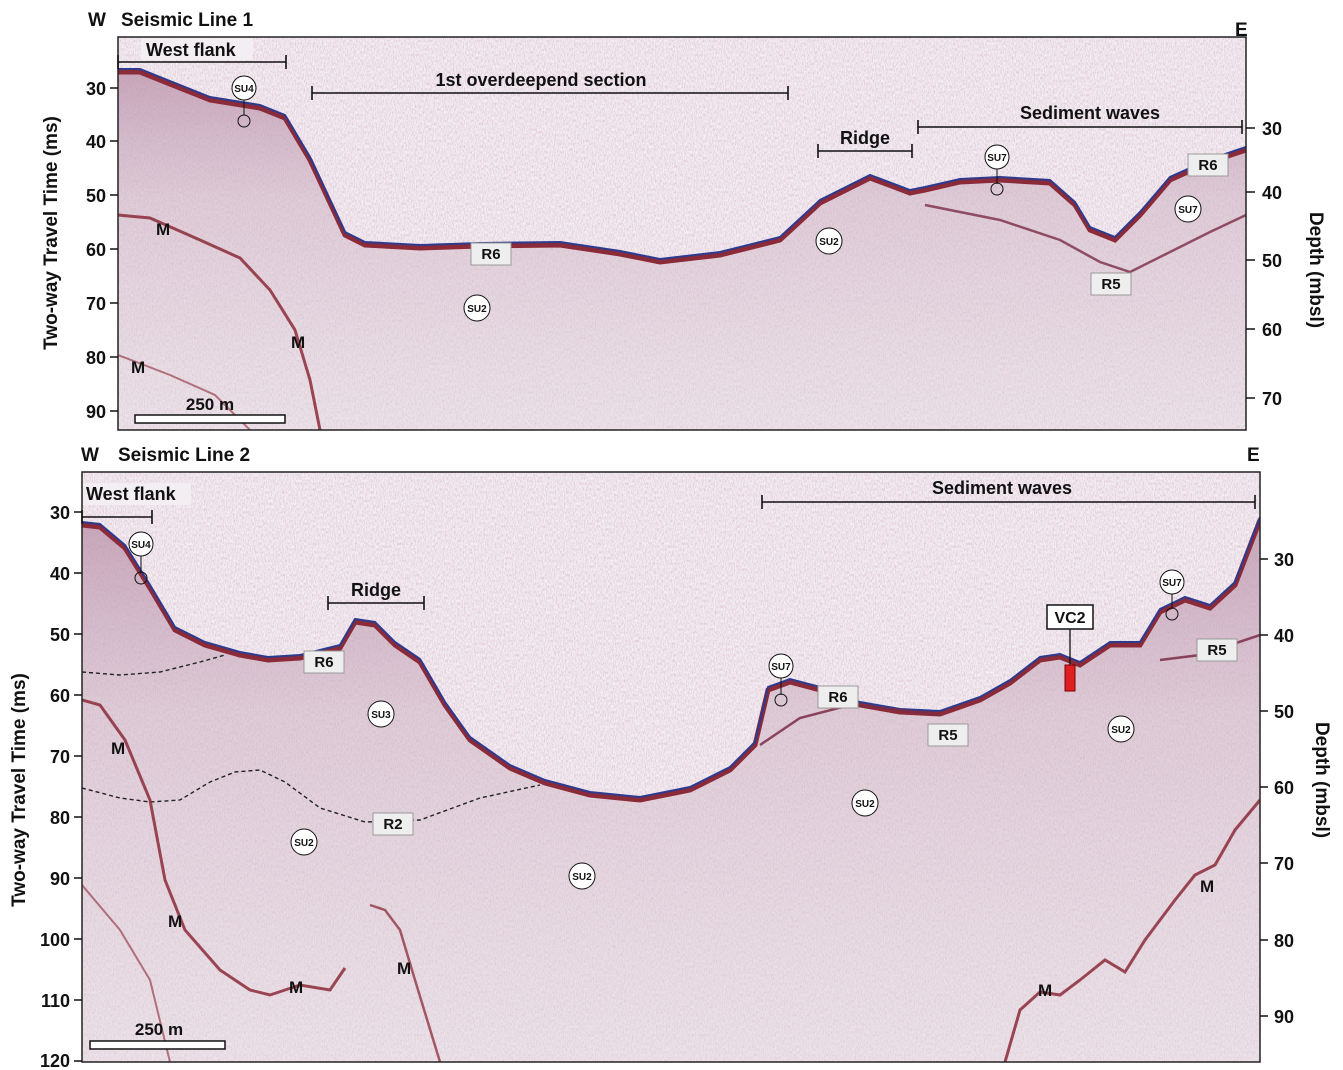  What do you see at coordinates (1131, 930) in the screenshot?
I see `multiple-m-line2c` at bounding box center [1131, 930].